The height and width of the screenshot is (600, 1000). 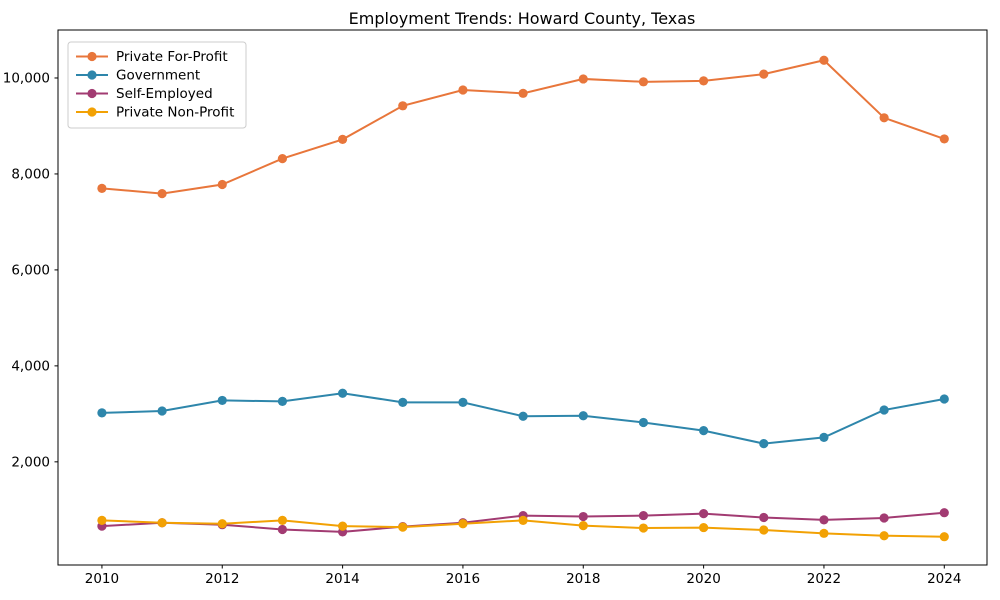 What do you see at coordinates (342, 579) in the screenshot?
I see `x-tick-label: 2014` at bounding box center [342, 579].